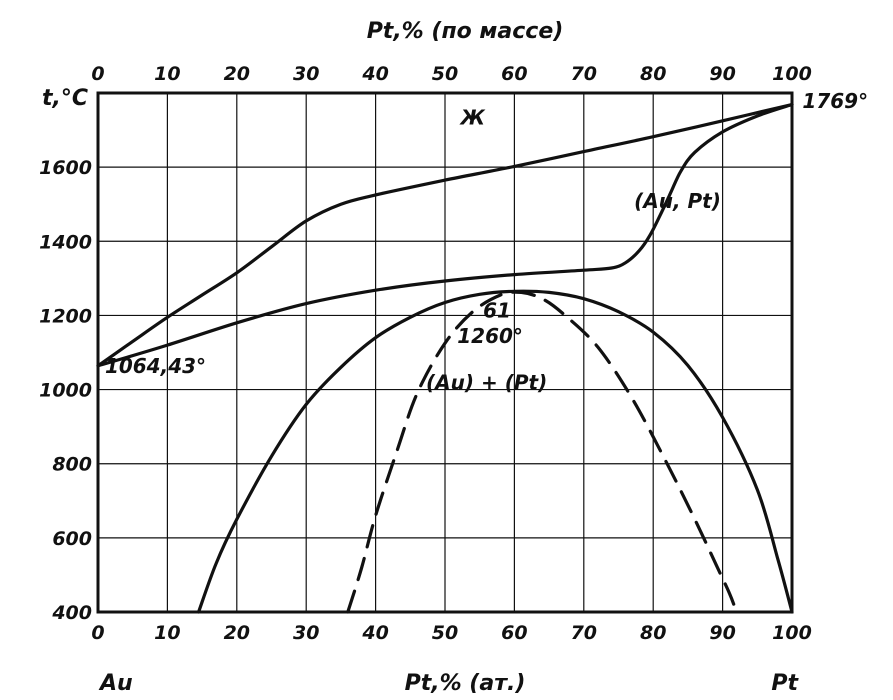 The image size is (893, 700). I want to click on top-tick-label: 10, so click(167, 74).